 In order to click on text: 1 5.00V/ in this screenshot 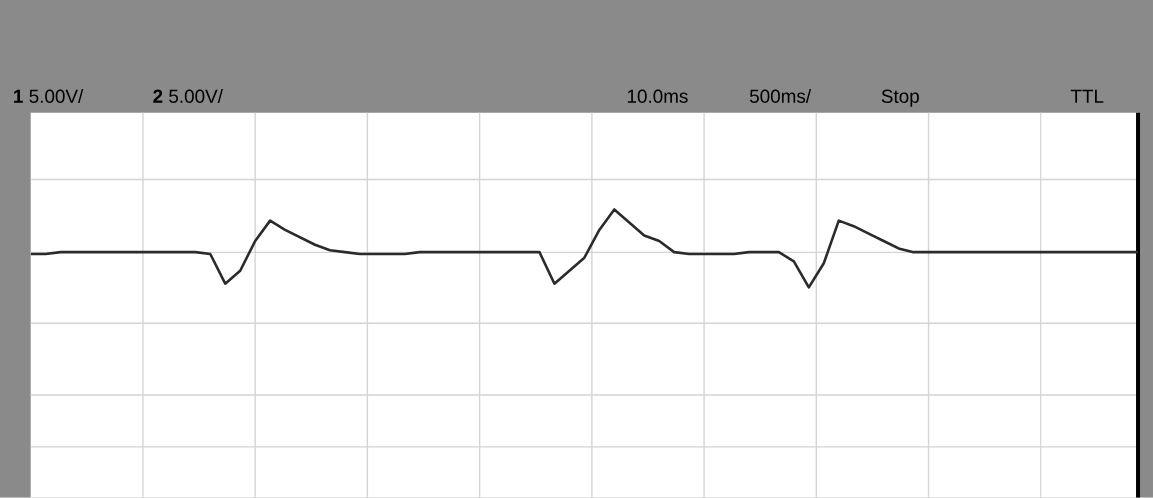, I will do `click(49, 96)`.